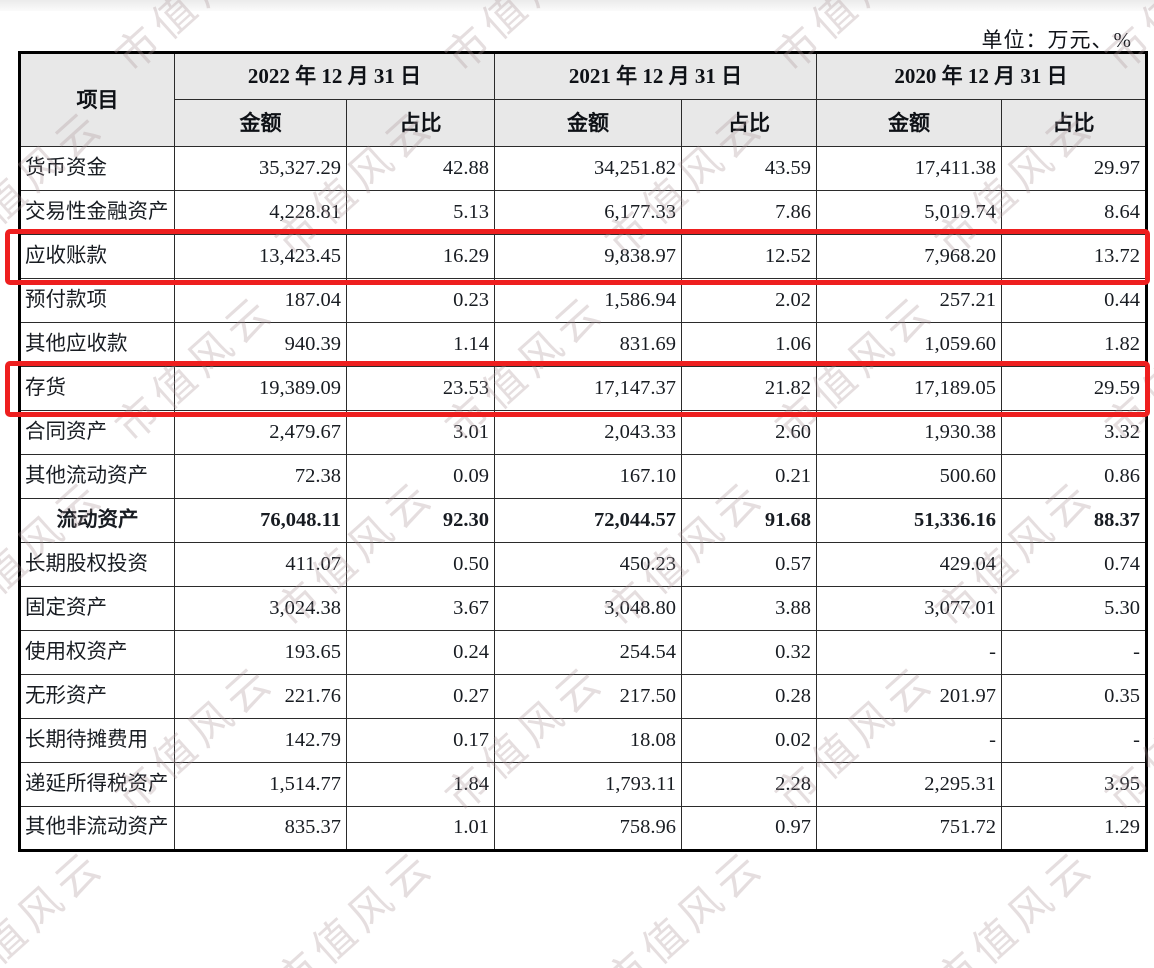  Describe the element at coordinates (655, 76) in the screenshot. I see `col-header-date-2021: 2021 年 12 月 31 日` at that location.